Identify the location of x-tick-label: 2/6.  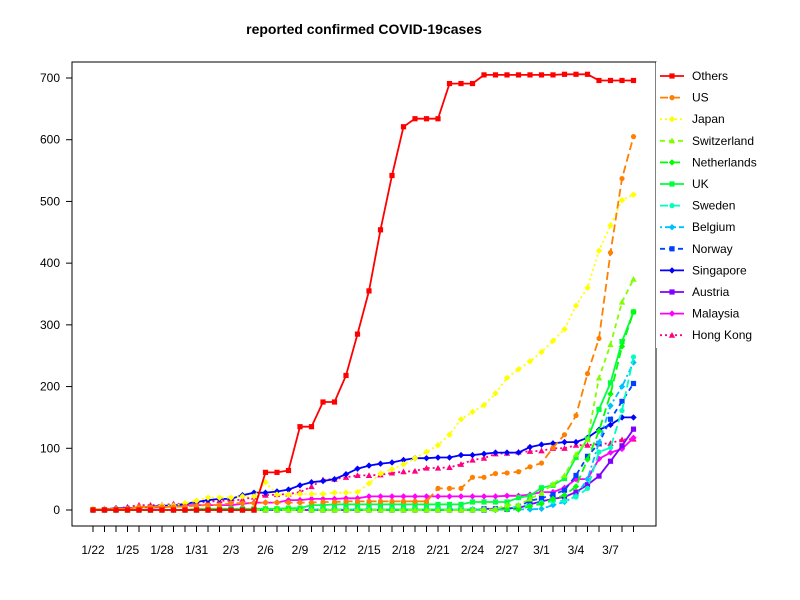
(265, 550).